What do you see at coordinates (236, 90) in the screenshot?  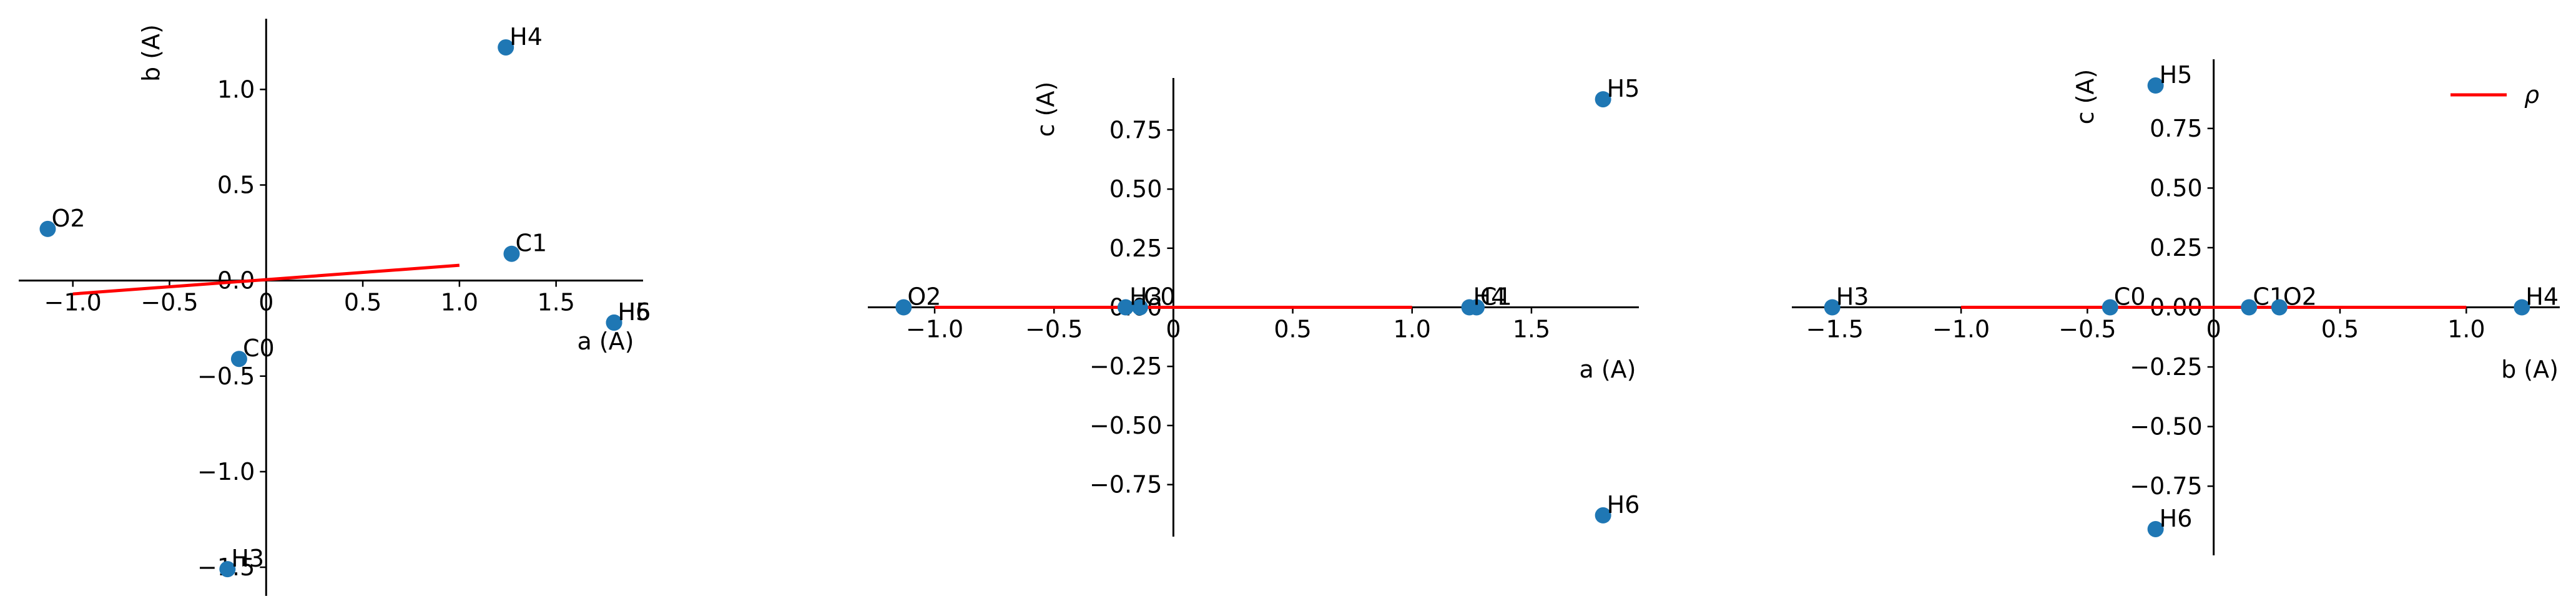 I see `y-tick-label: 1.0` at bounding box center [236, 90].